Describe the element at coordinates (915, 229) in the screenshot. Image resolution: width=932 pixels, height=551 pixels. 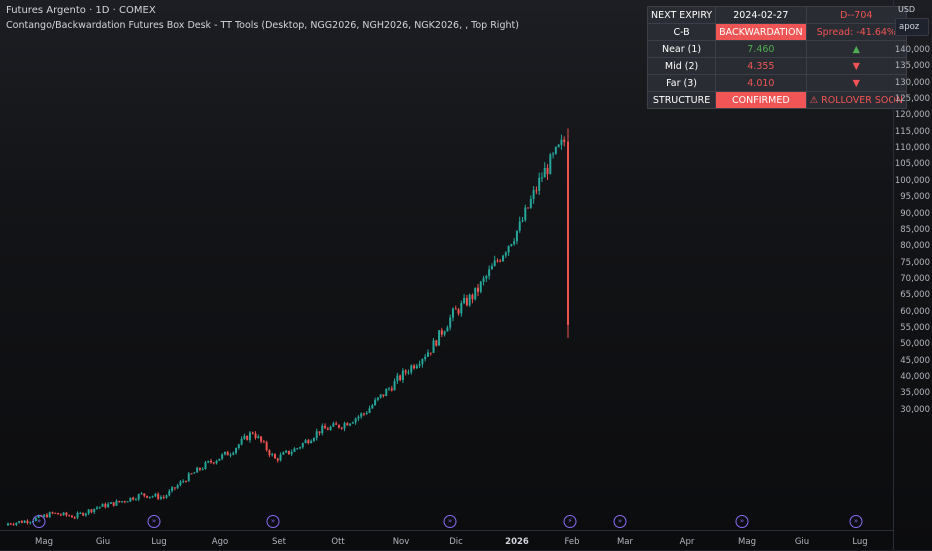
I see `price-tick-label: 85,000` at that location.